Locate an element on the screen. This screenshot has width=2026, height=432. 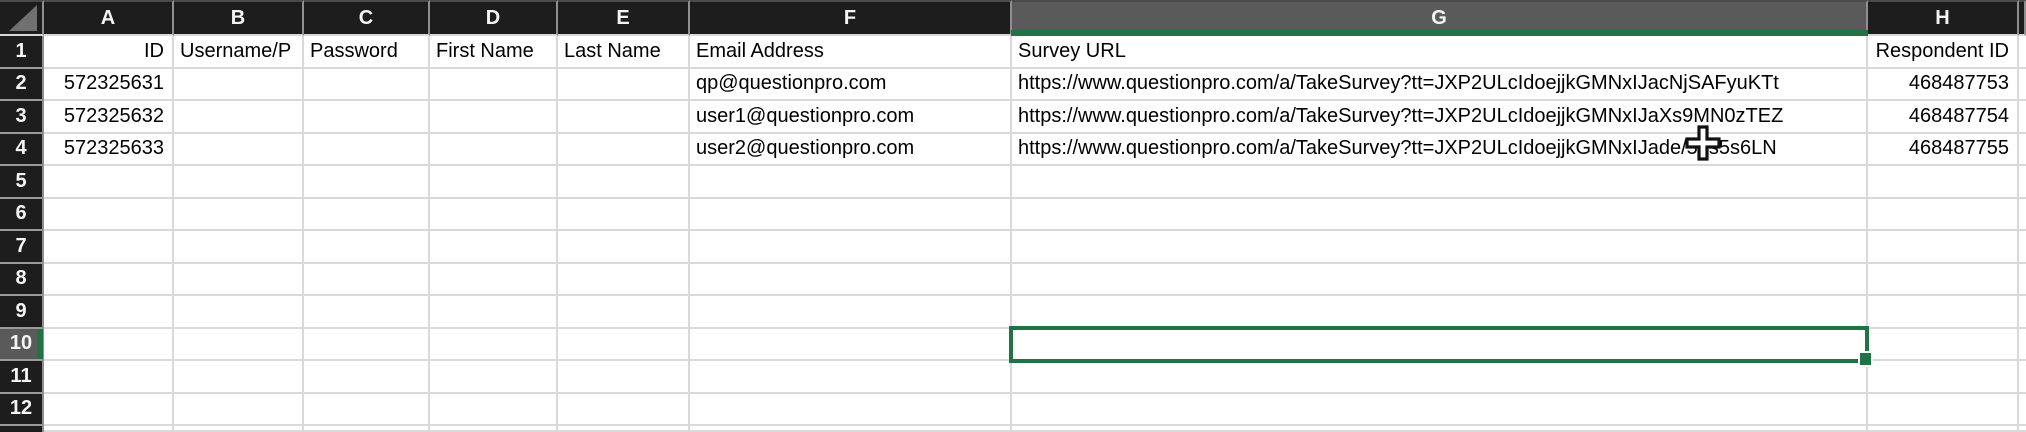
cell-H7 is located at coordinates (1943, 247).